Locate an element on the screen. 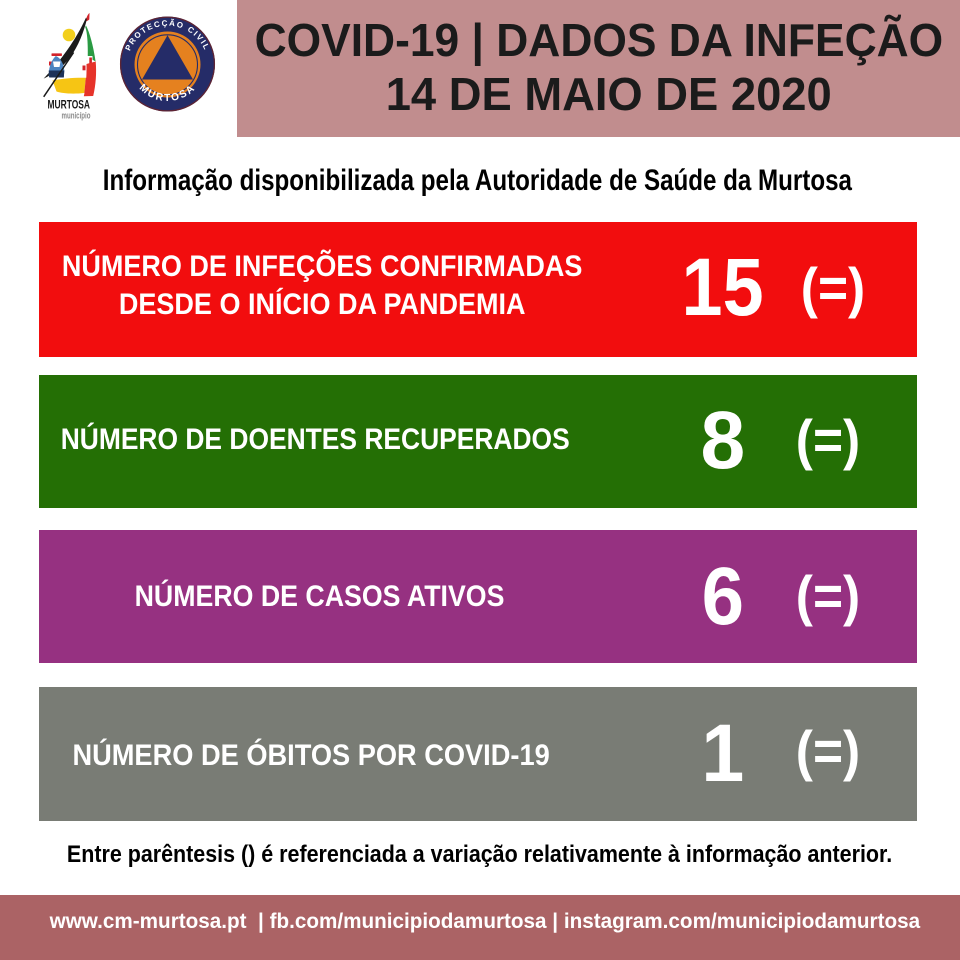  svg-text: MURTOSA is located at coordinates (69, 105).